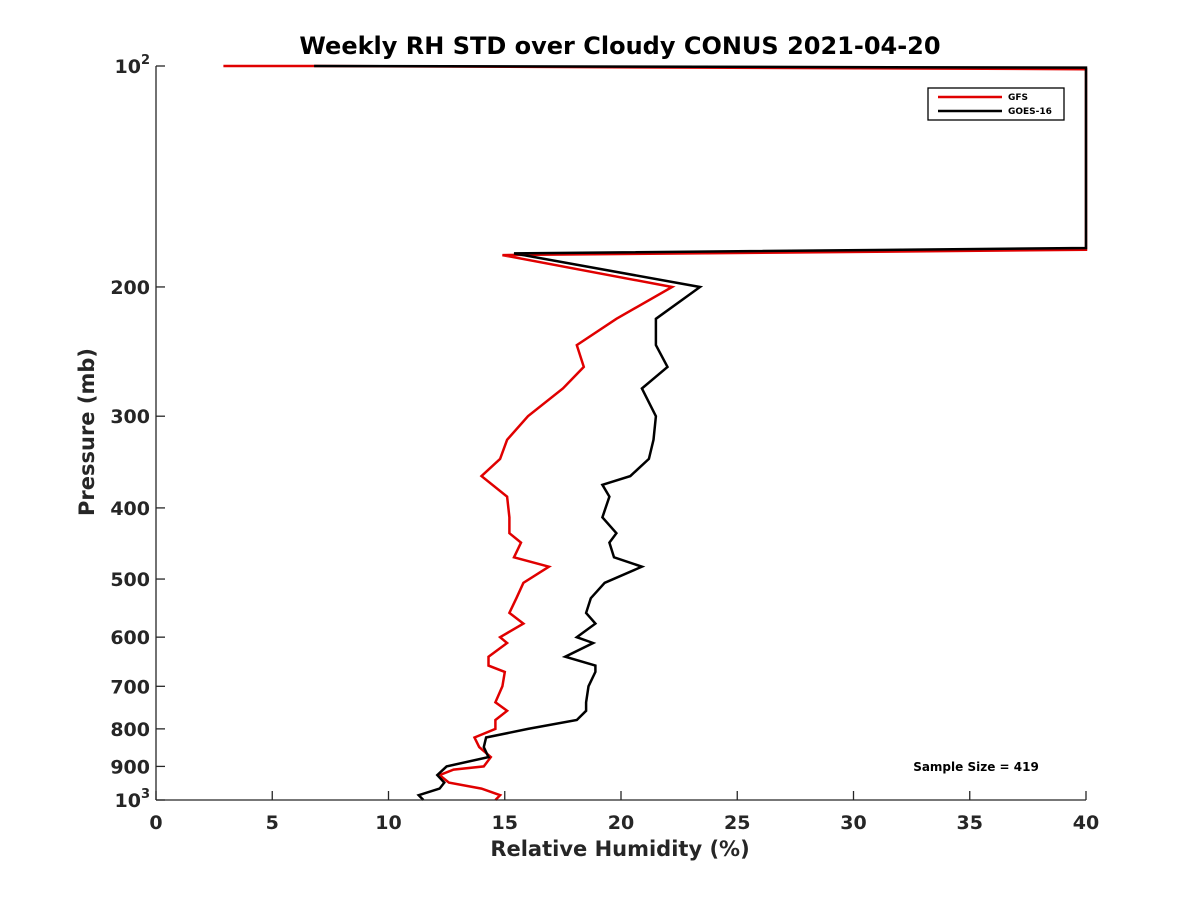 The image size is (1200, 900). I want to click on x-tick-label: 15, so click(505, 823).